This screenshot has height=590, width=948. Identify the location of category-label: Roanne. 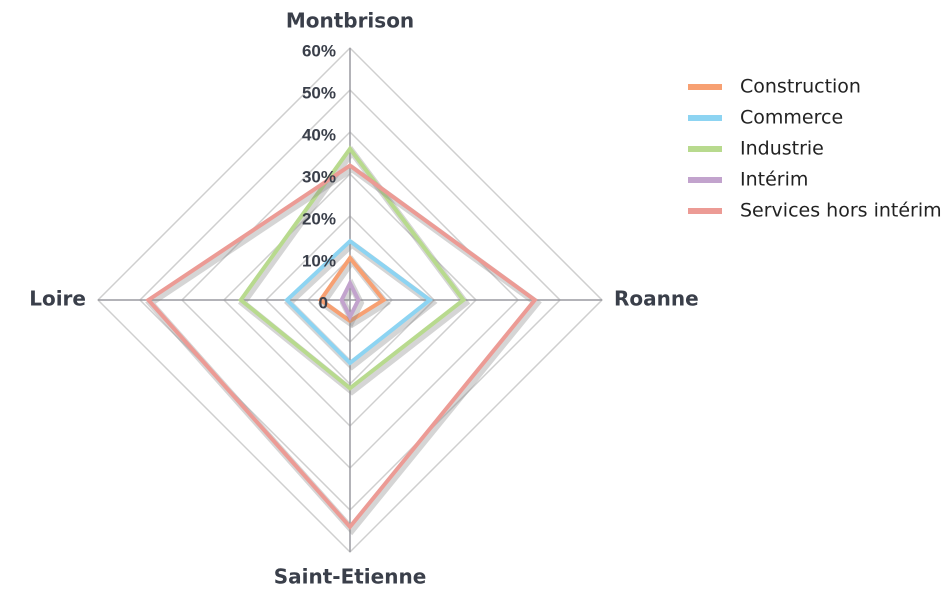
(656, 299).